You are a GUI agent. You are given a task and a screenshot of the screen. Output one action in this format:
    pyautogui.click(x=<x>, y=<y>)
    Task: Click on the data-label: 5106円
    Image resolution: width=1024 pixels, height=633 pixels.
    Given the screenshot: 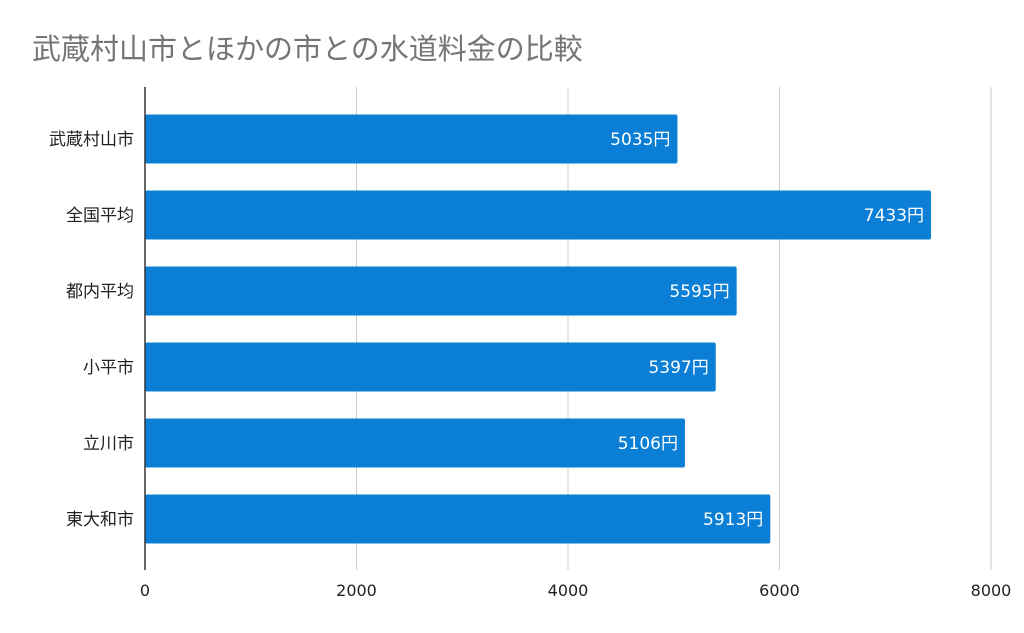 What is the action you would take?
    pyautogui.click(x=648, y=444)
    